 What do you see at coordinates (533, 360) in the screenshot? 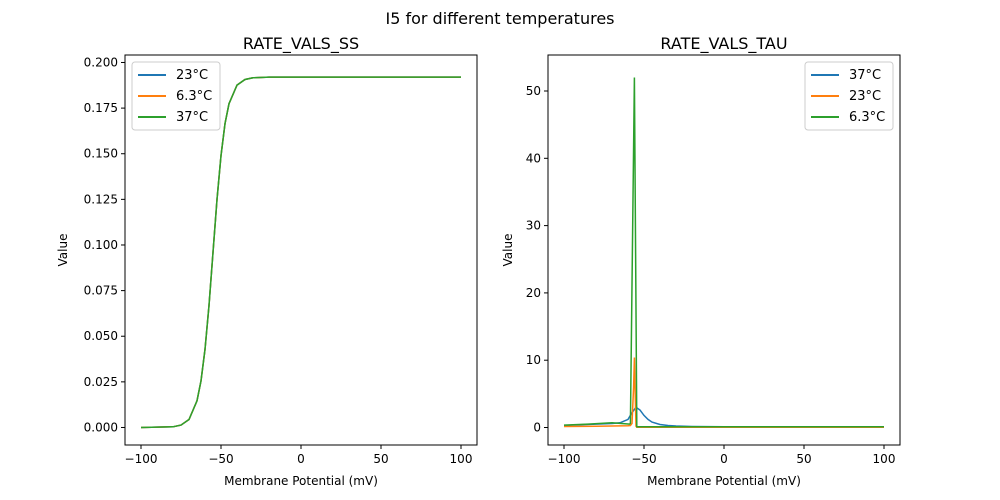
I see `y-tick-label: 10` at bounding box center [533, 360].